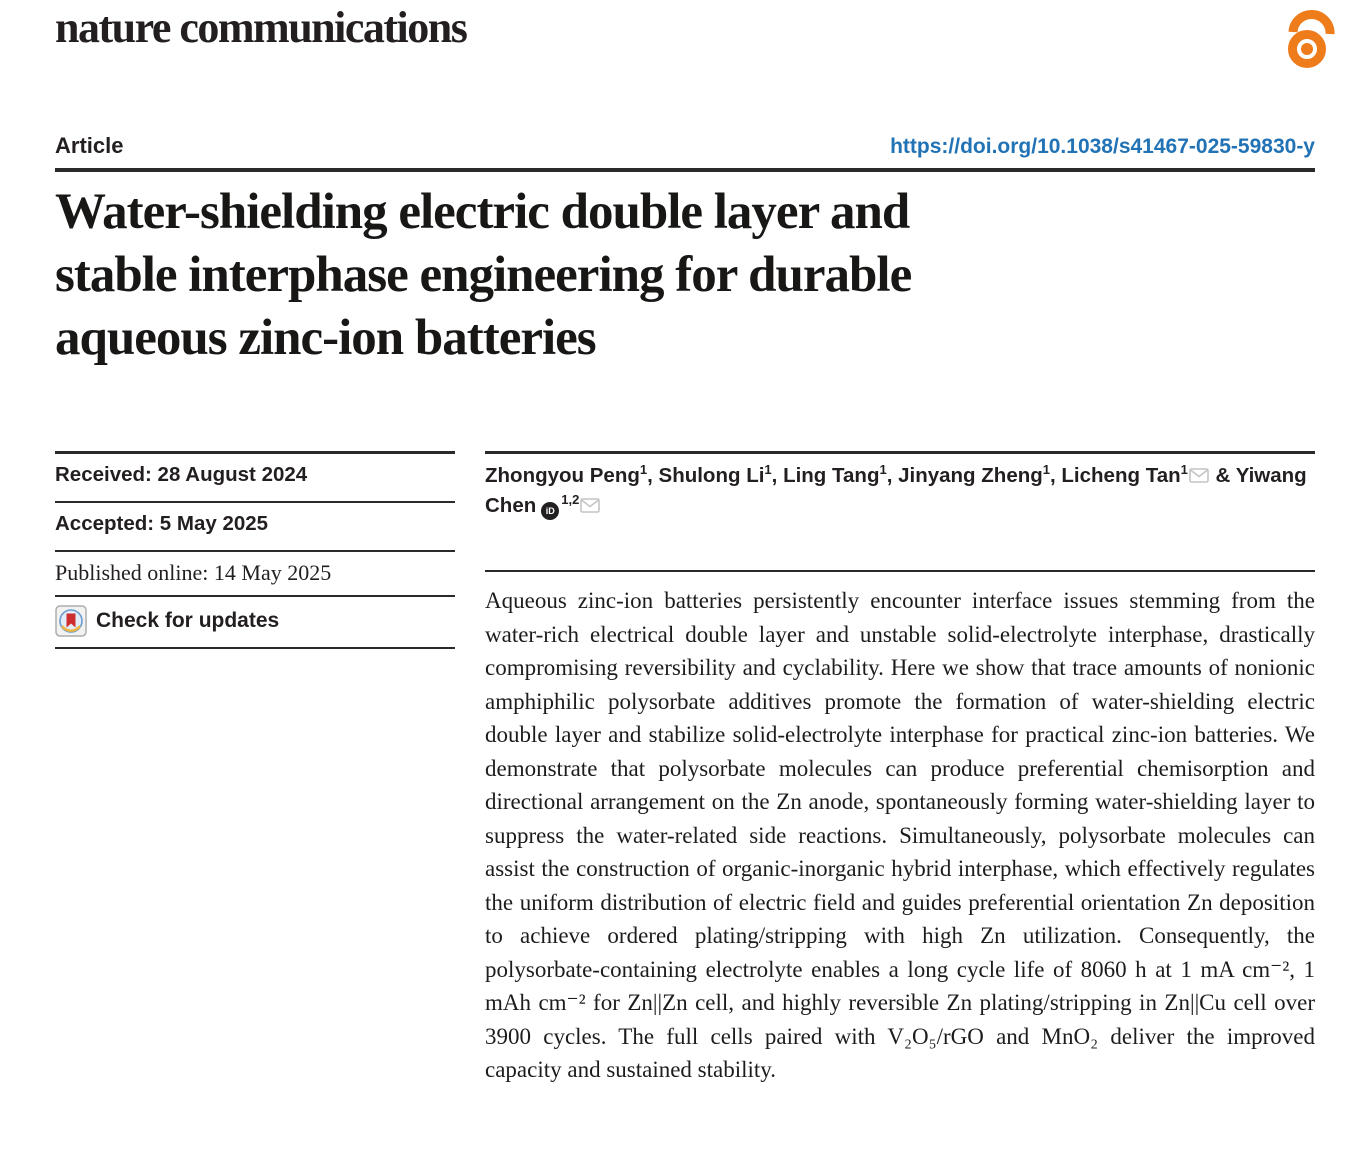 The image size is (1372, 1175). Describe the element at coordinates (570, 500) in the screenshot. I see `author-affiliation-sup: 1,2` at that location.